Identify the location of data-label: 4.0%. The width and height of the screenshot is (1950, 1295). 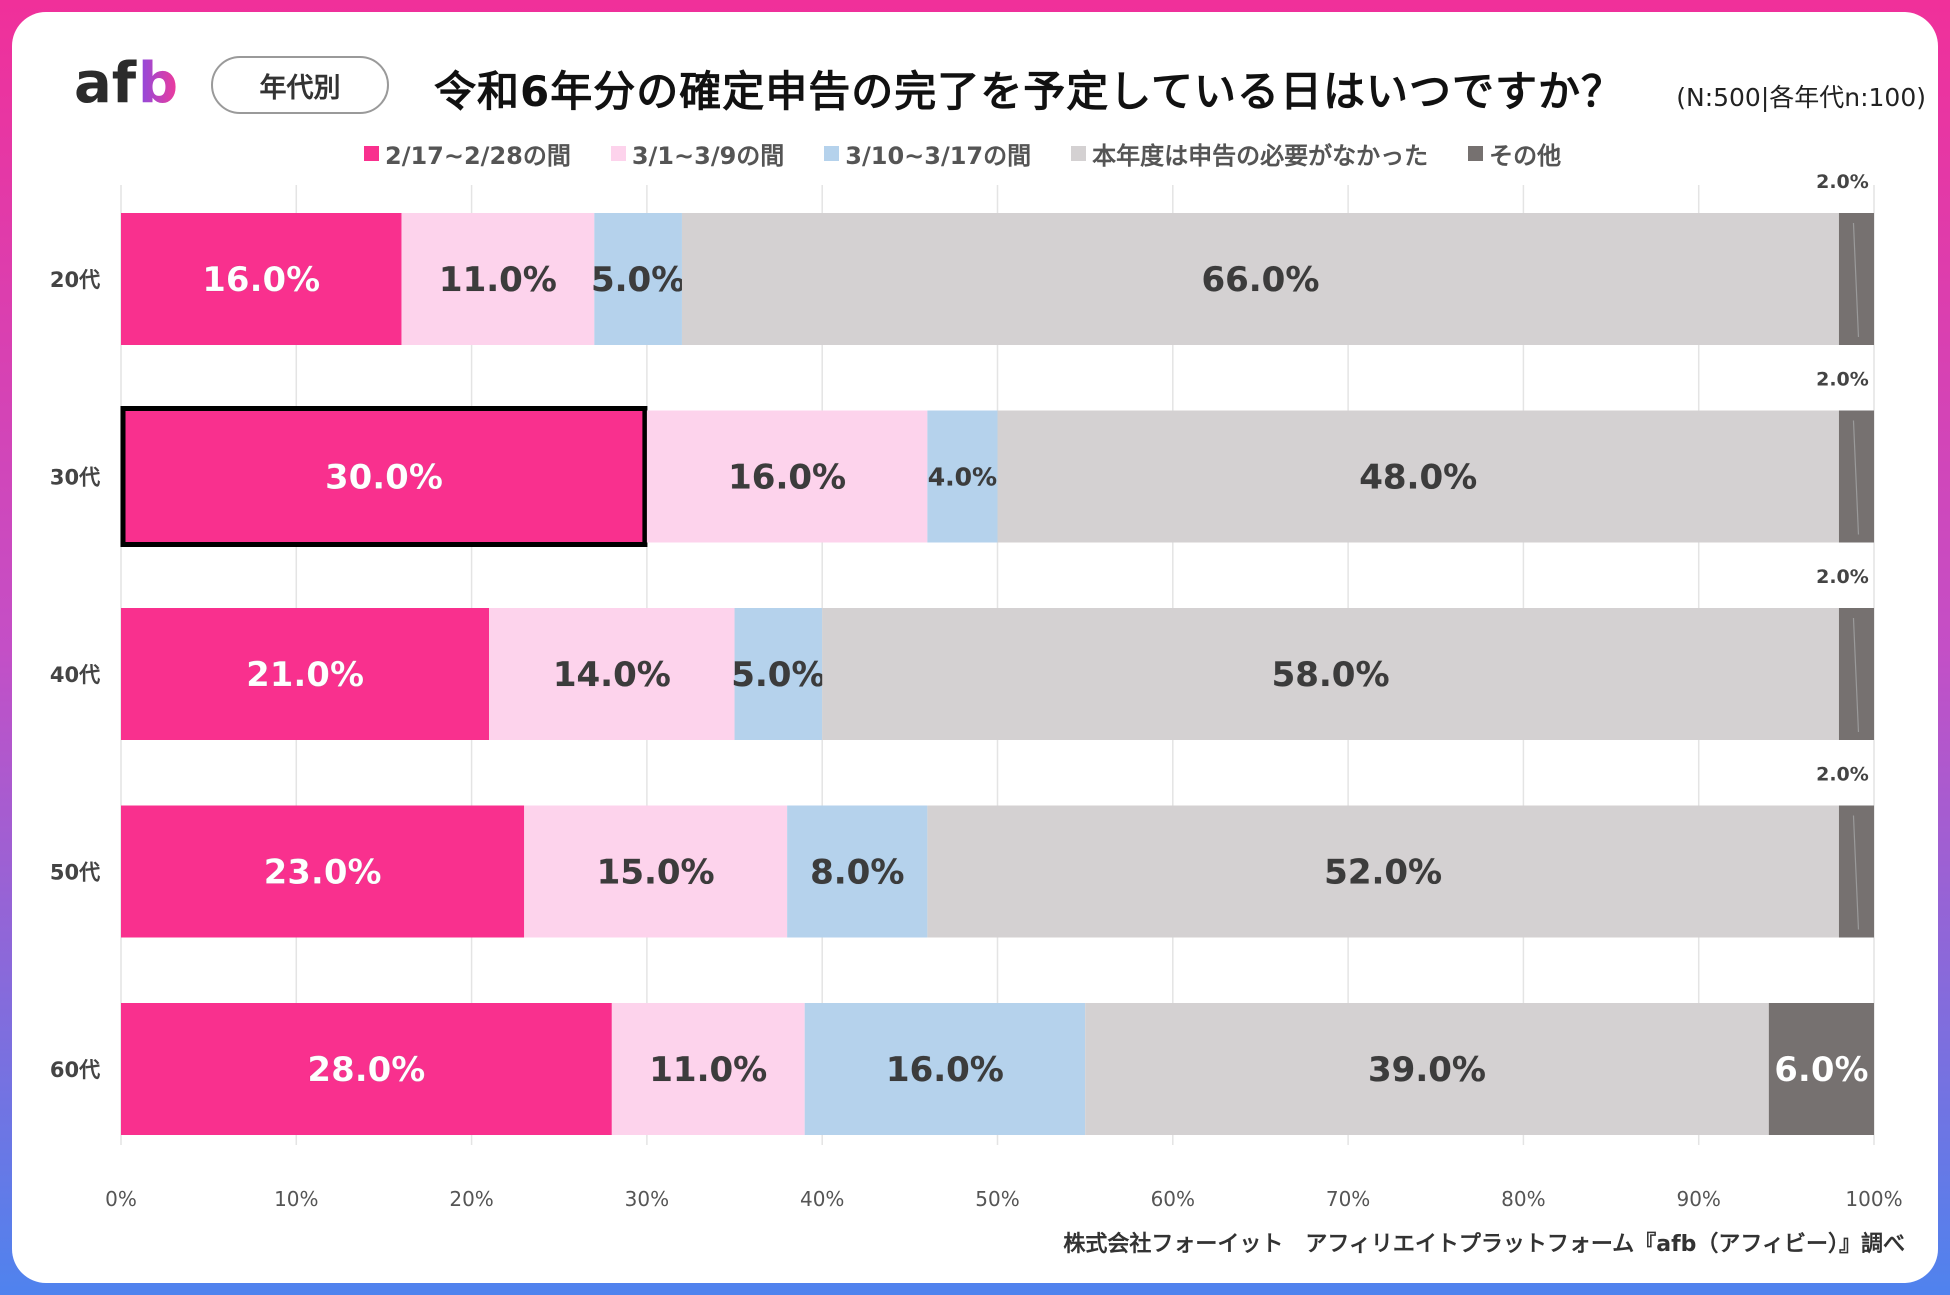
(962, 477).